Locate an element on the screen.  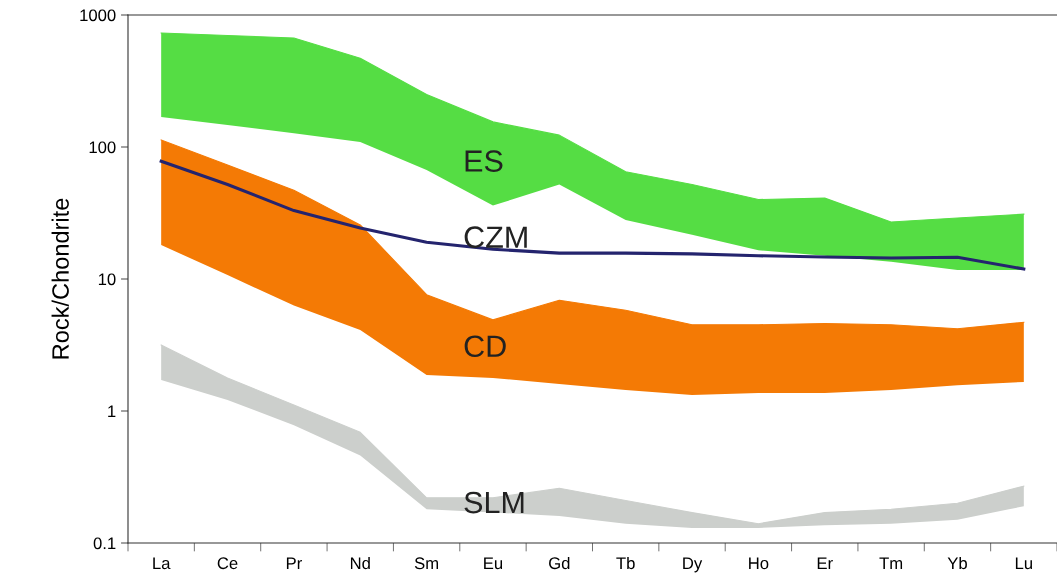
series-label: CD is located at coordinates (485, 346).